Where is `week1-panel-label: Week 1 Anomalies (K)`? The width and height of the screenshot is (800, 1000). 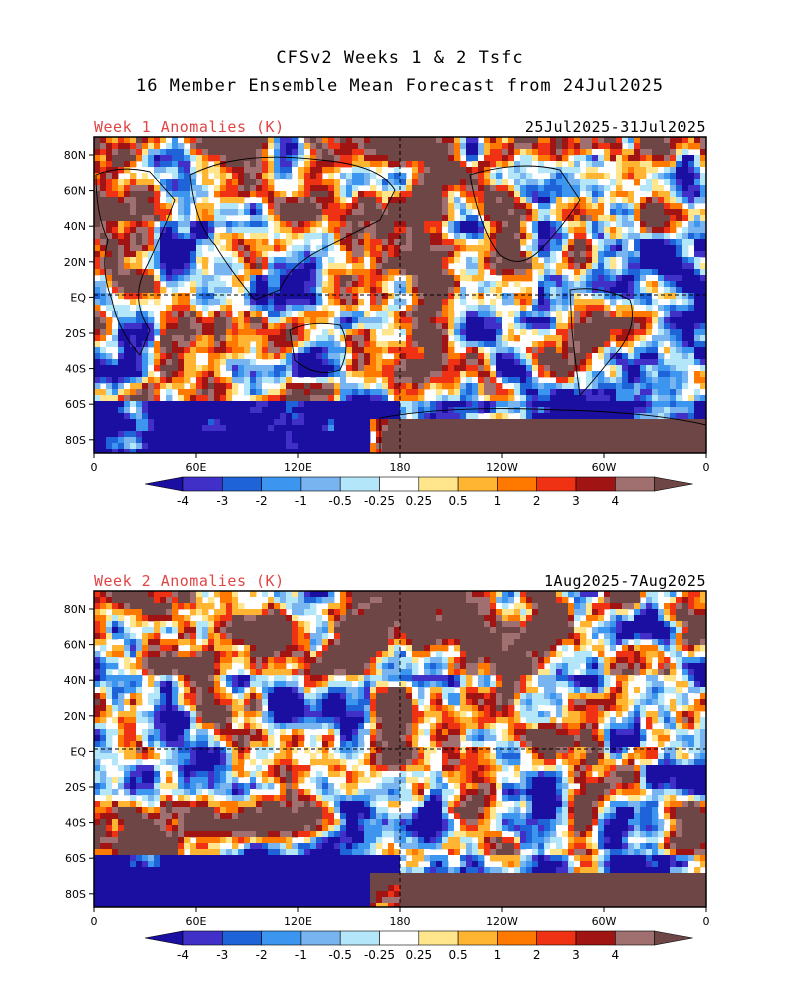 week1-panel-label: Week 1 Anomalies (K) is located at coordinates (189, 127).